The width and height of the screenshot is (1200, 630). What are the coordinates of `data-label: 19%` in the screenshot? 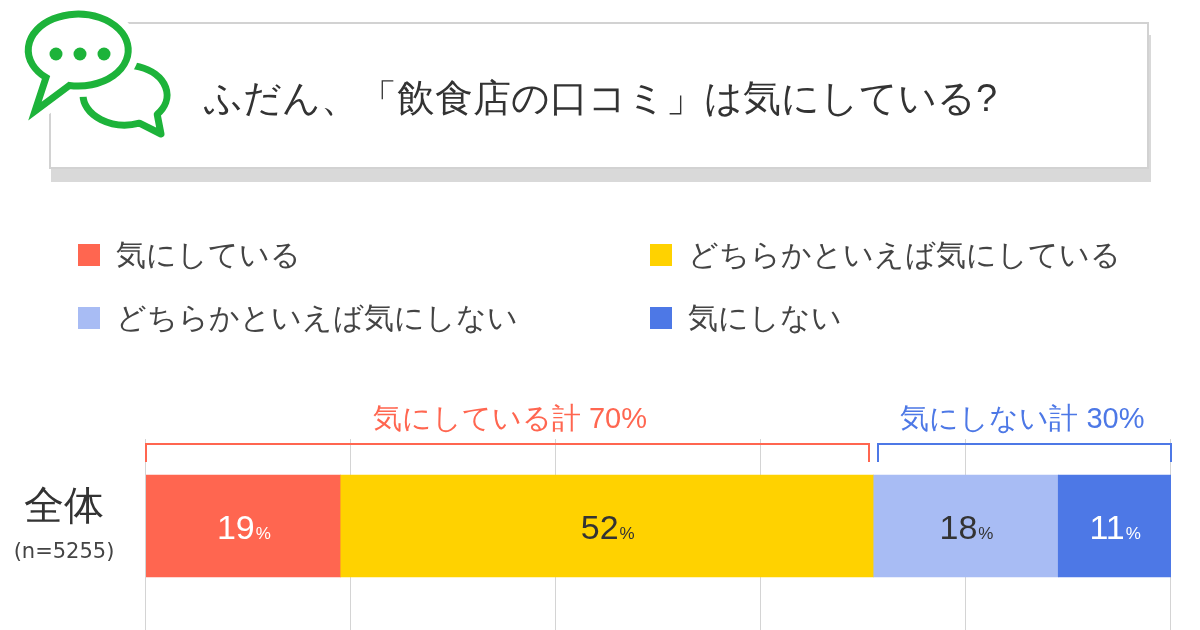 It's located at (243, 527).